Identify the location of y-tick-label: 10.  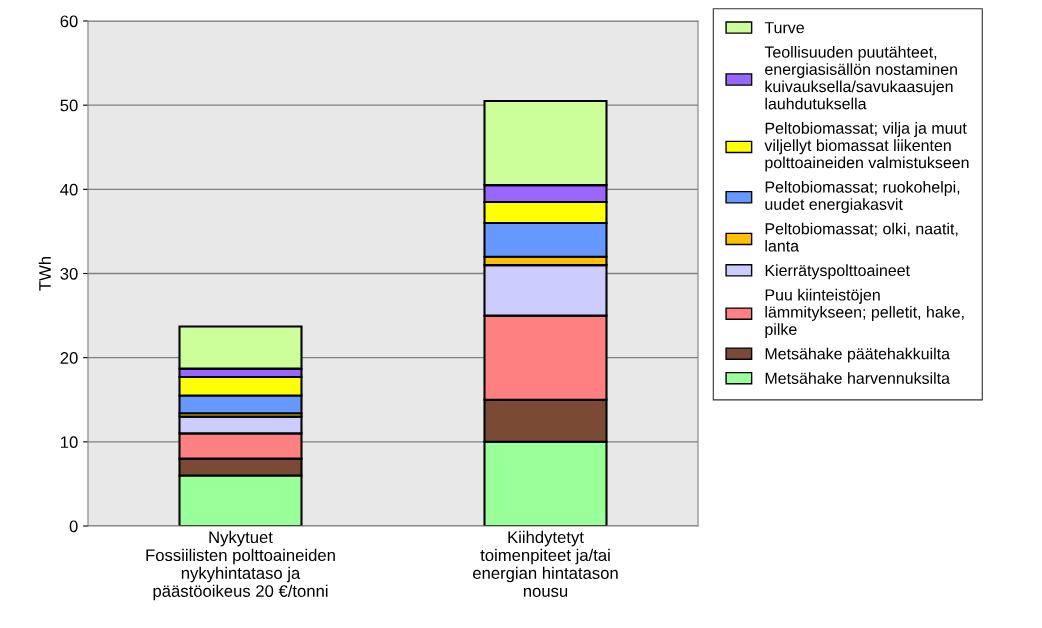
(69, 442).